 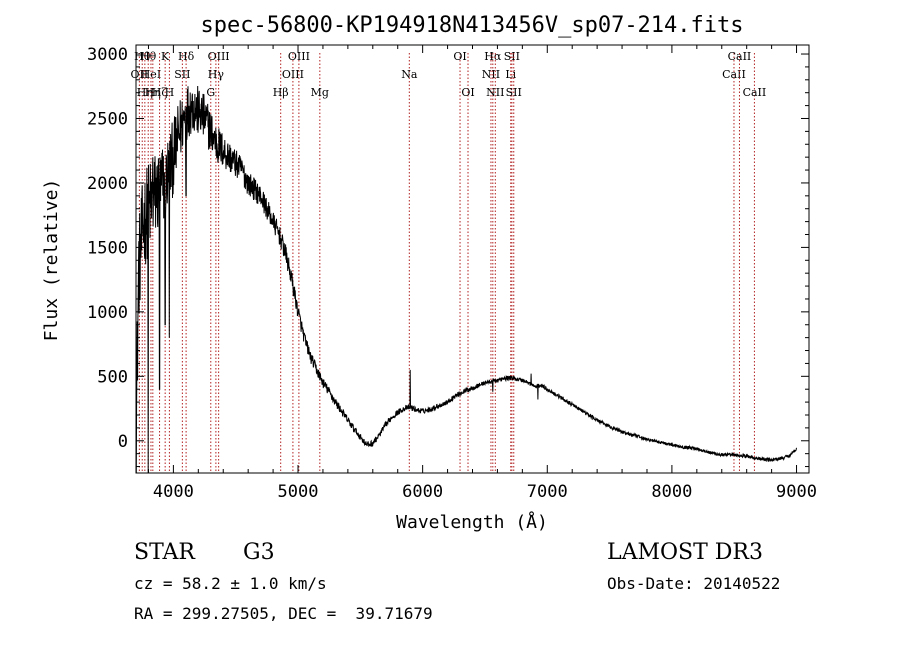 I want to click on reference-line-label: Mg, so click(x=320, y=92).